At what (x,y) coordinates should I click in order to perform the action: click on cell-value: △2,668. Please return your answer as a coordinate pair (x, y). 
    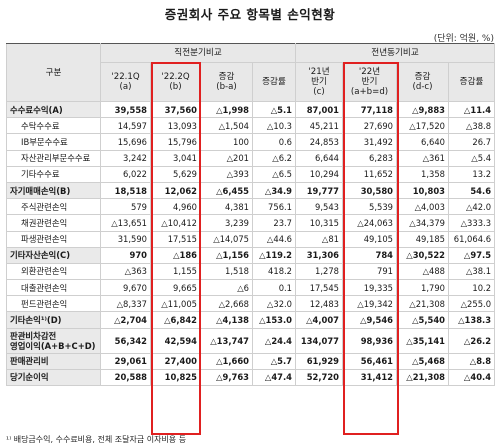
    Looking at the image, I should click on (226, 304).